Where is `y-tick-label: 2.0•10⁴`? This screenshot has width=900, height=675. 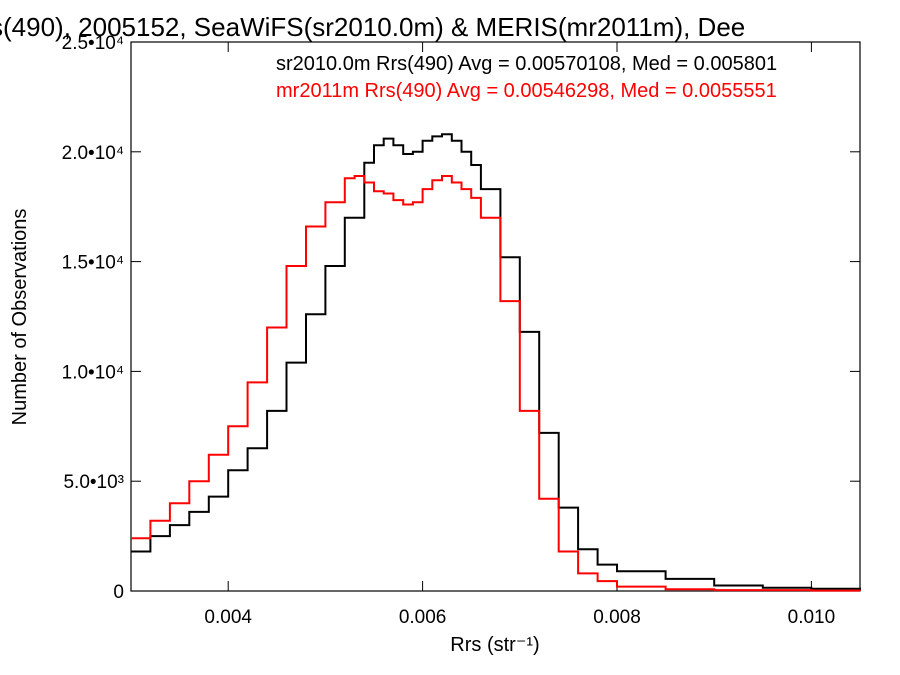
y-tick-label: 2.0•10⁴ is located at coordinates (93, 153).